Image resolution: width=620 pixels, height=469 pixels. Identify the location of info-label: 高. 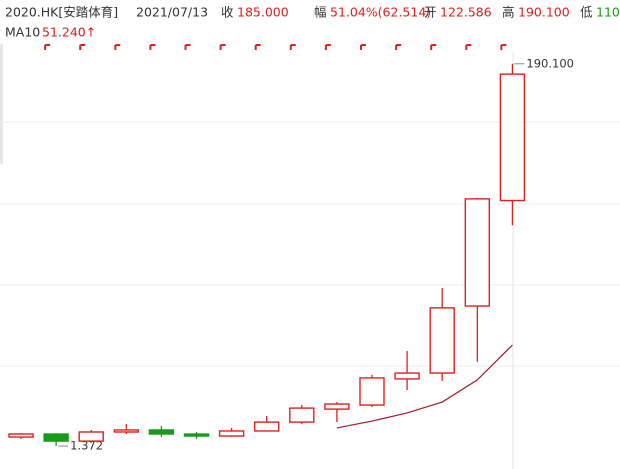
(508, 12).